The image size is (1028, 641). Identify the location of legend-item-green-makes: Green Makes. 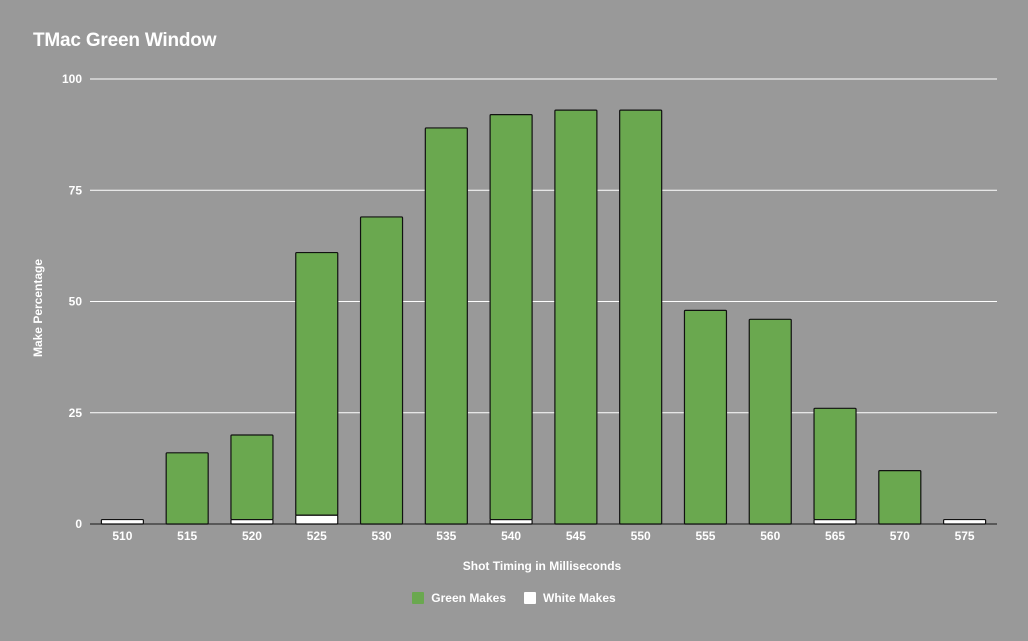
(459, 598).